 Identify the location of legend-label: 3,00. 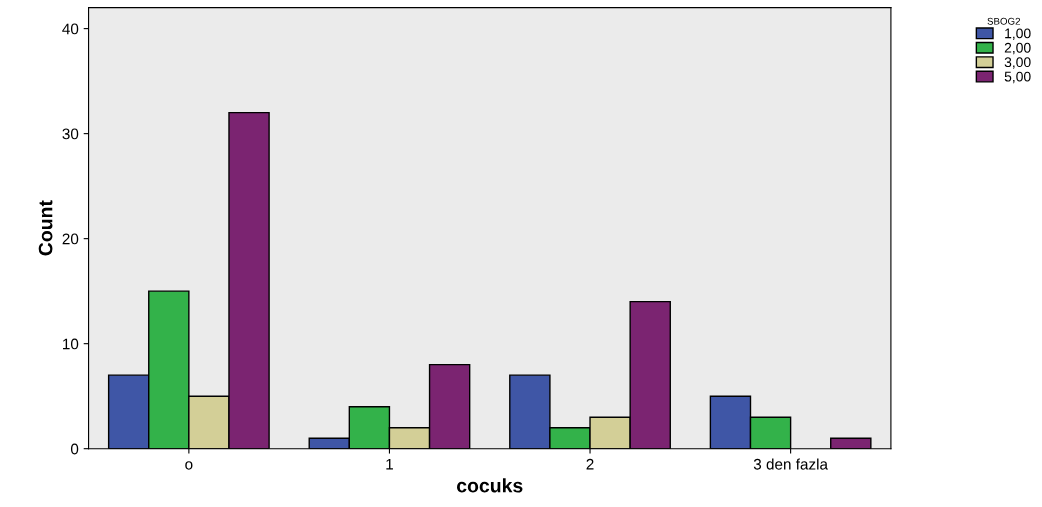
(1017, 63).